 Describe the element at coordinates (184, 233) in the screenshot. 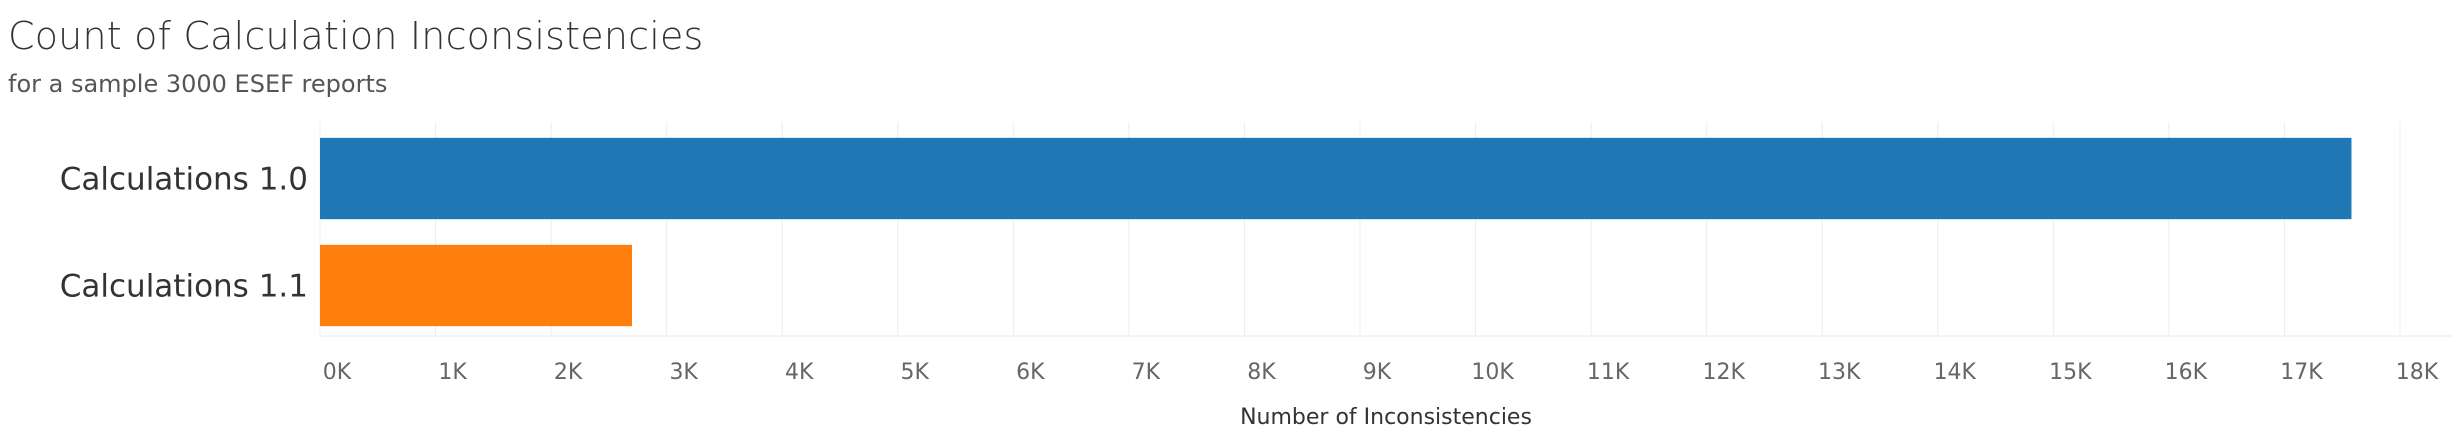

I see `category-labels: Calculations 1.0 Calculations 1.1` at that location.